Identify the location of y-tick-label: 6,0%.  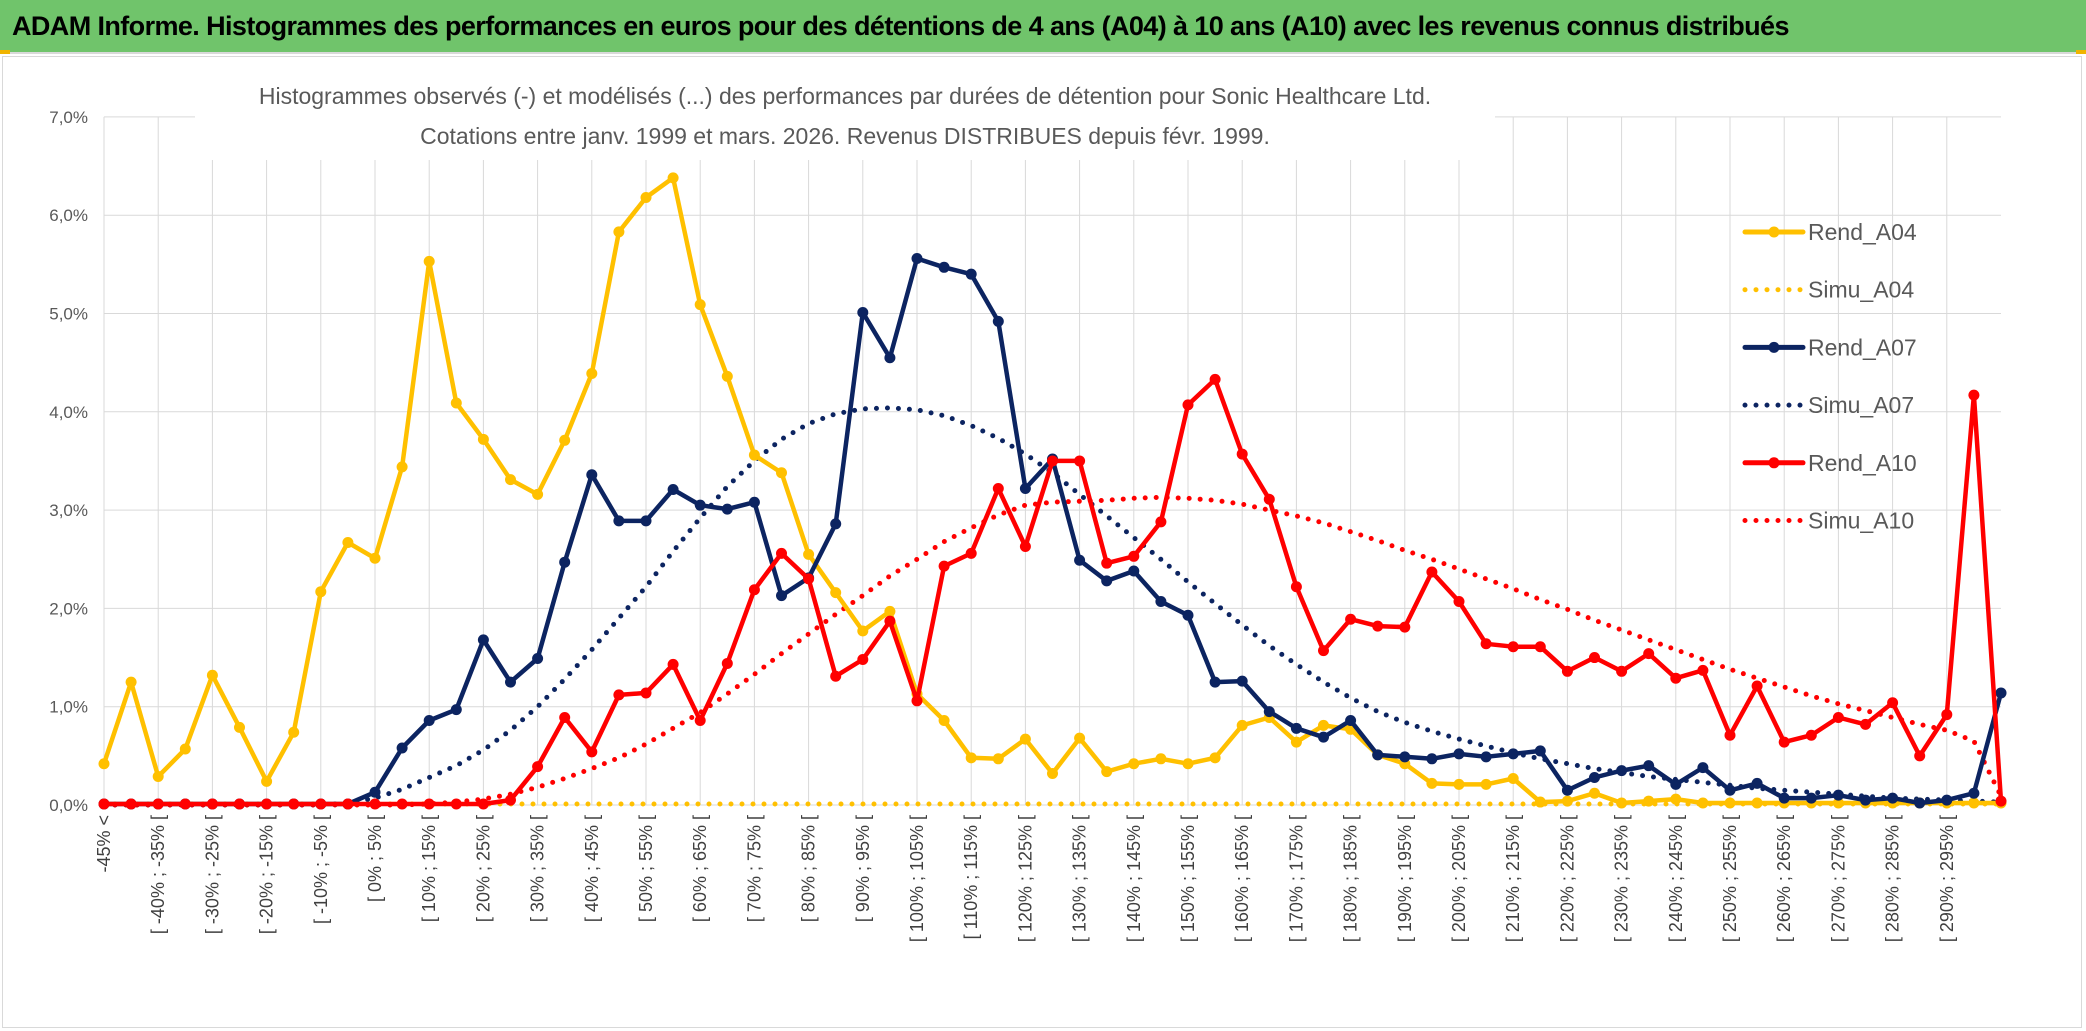
(68, 215).